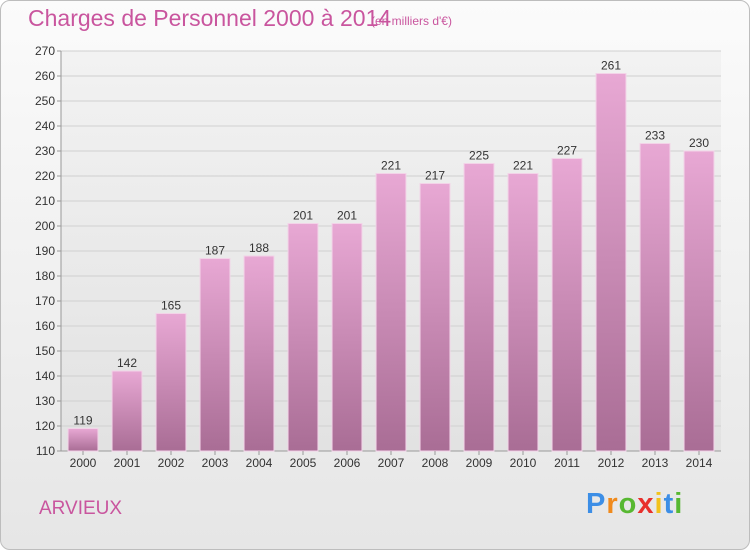 The image size is (750, 550). I want to click on y-tick-label: 130, so click(45, 401).